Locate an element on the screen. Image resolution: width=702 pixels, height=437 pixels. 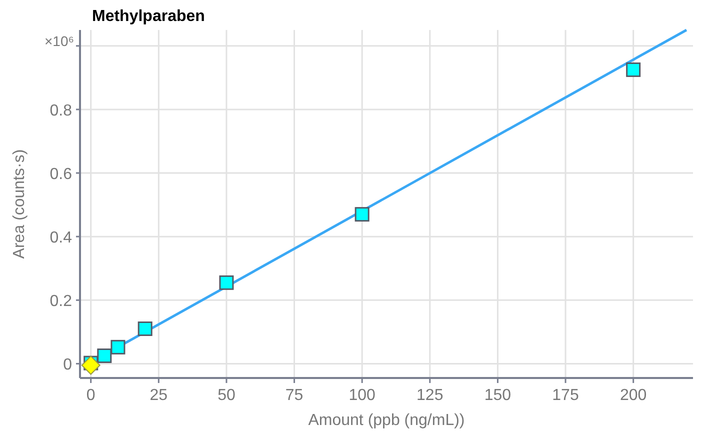
x-tick-label: 125 is located at coordinates (430, 395).